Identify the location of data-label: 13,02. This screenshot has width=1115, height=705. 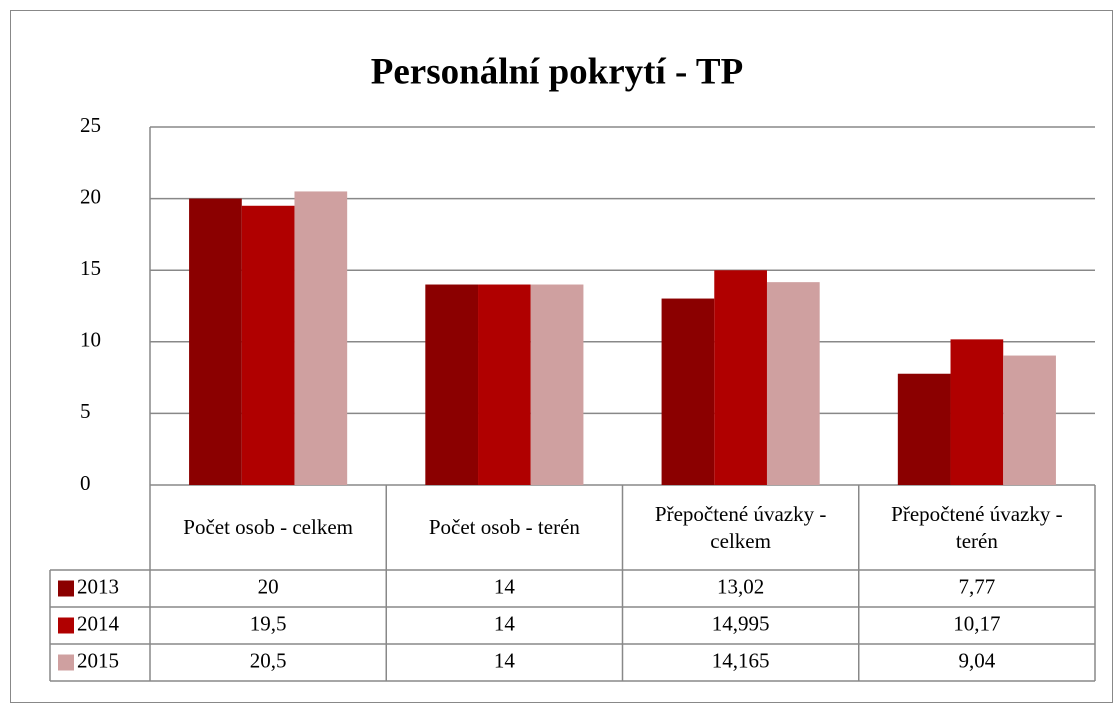
(740, 586).